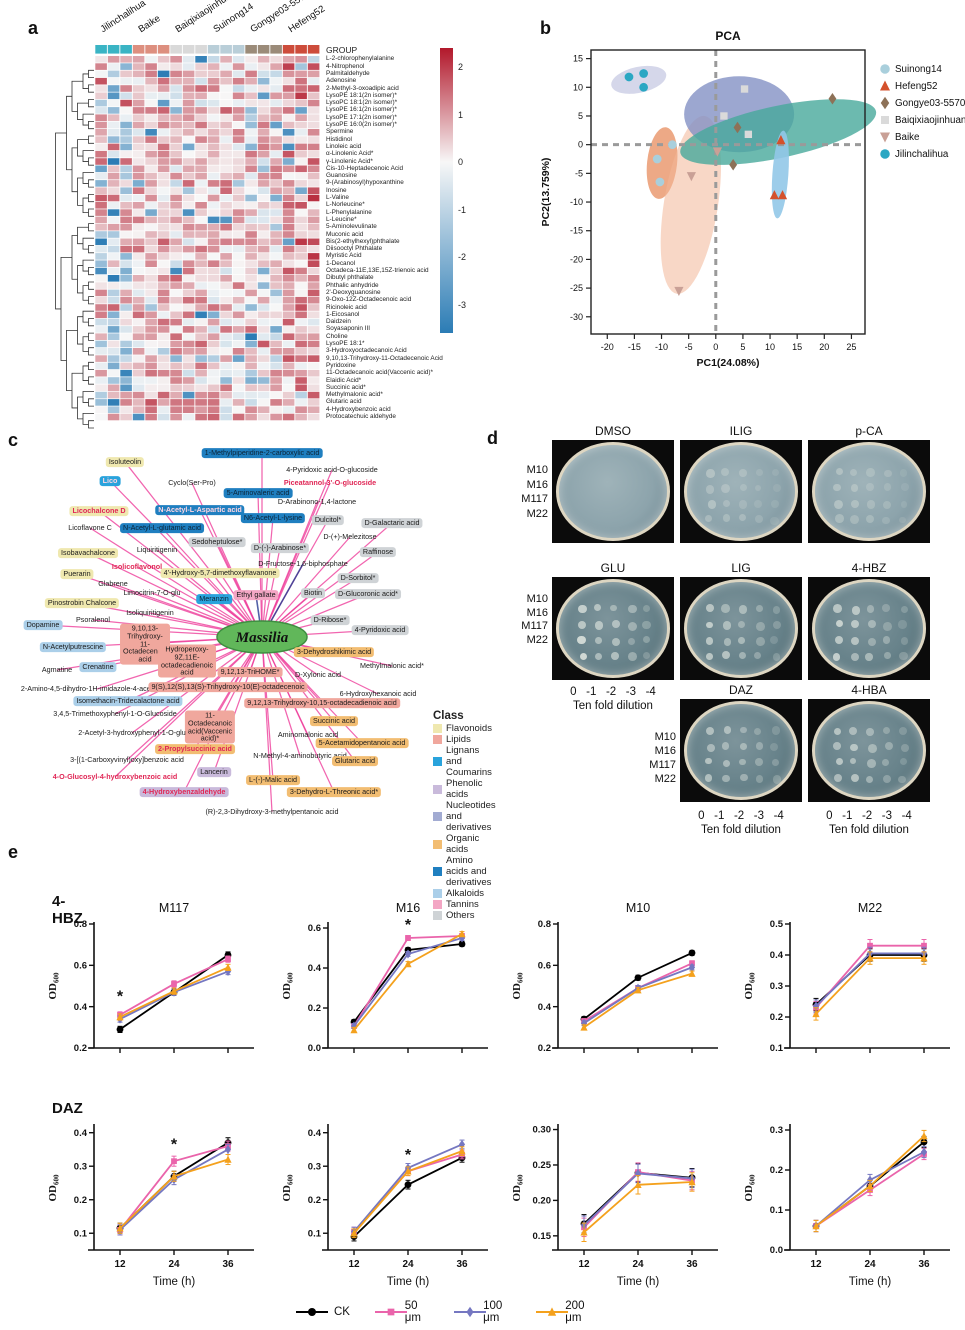  Describe the element at coordinates (217, 542) in the screenshot. I see `network-node: Sedoheptulose*` at that location.